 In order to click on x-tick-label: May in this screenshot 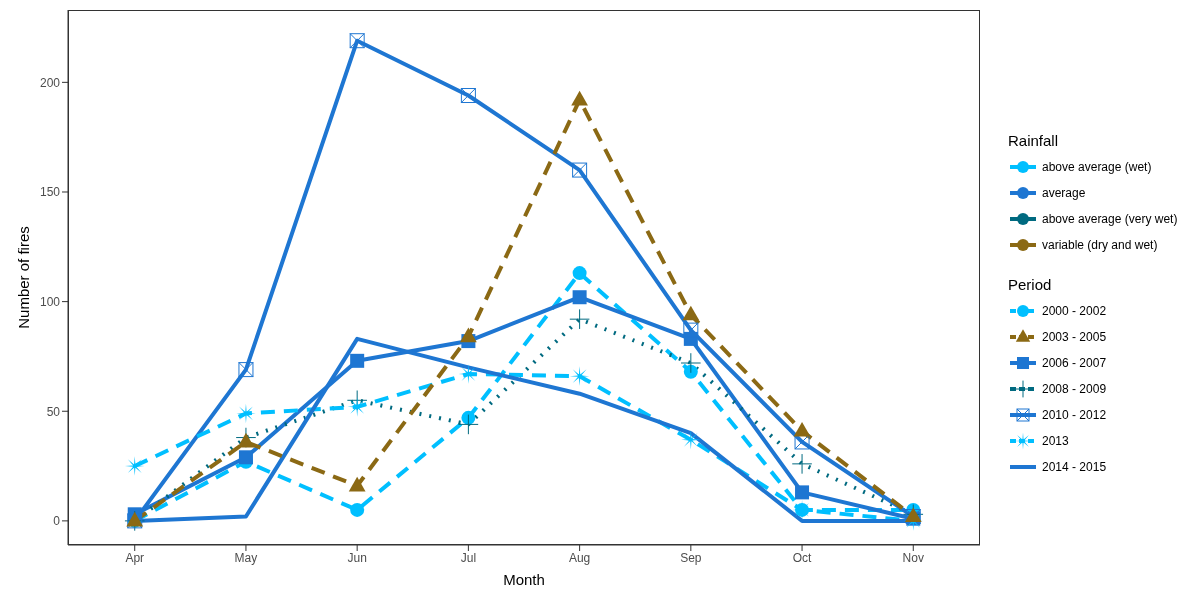, I will do `click(246, 557)`.